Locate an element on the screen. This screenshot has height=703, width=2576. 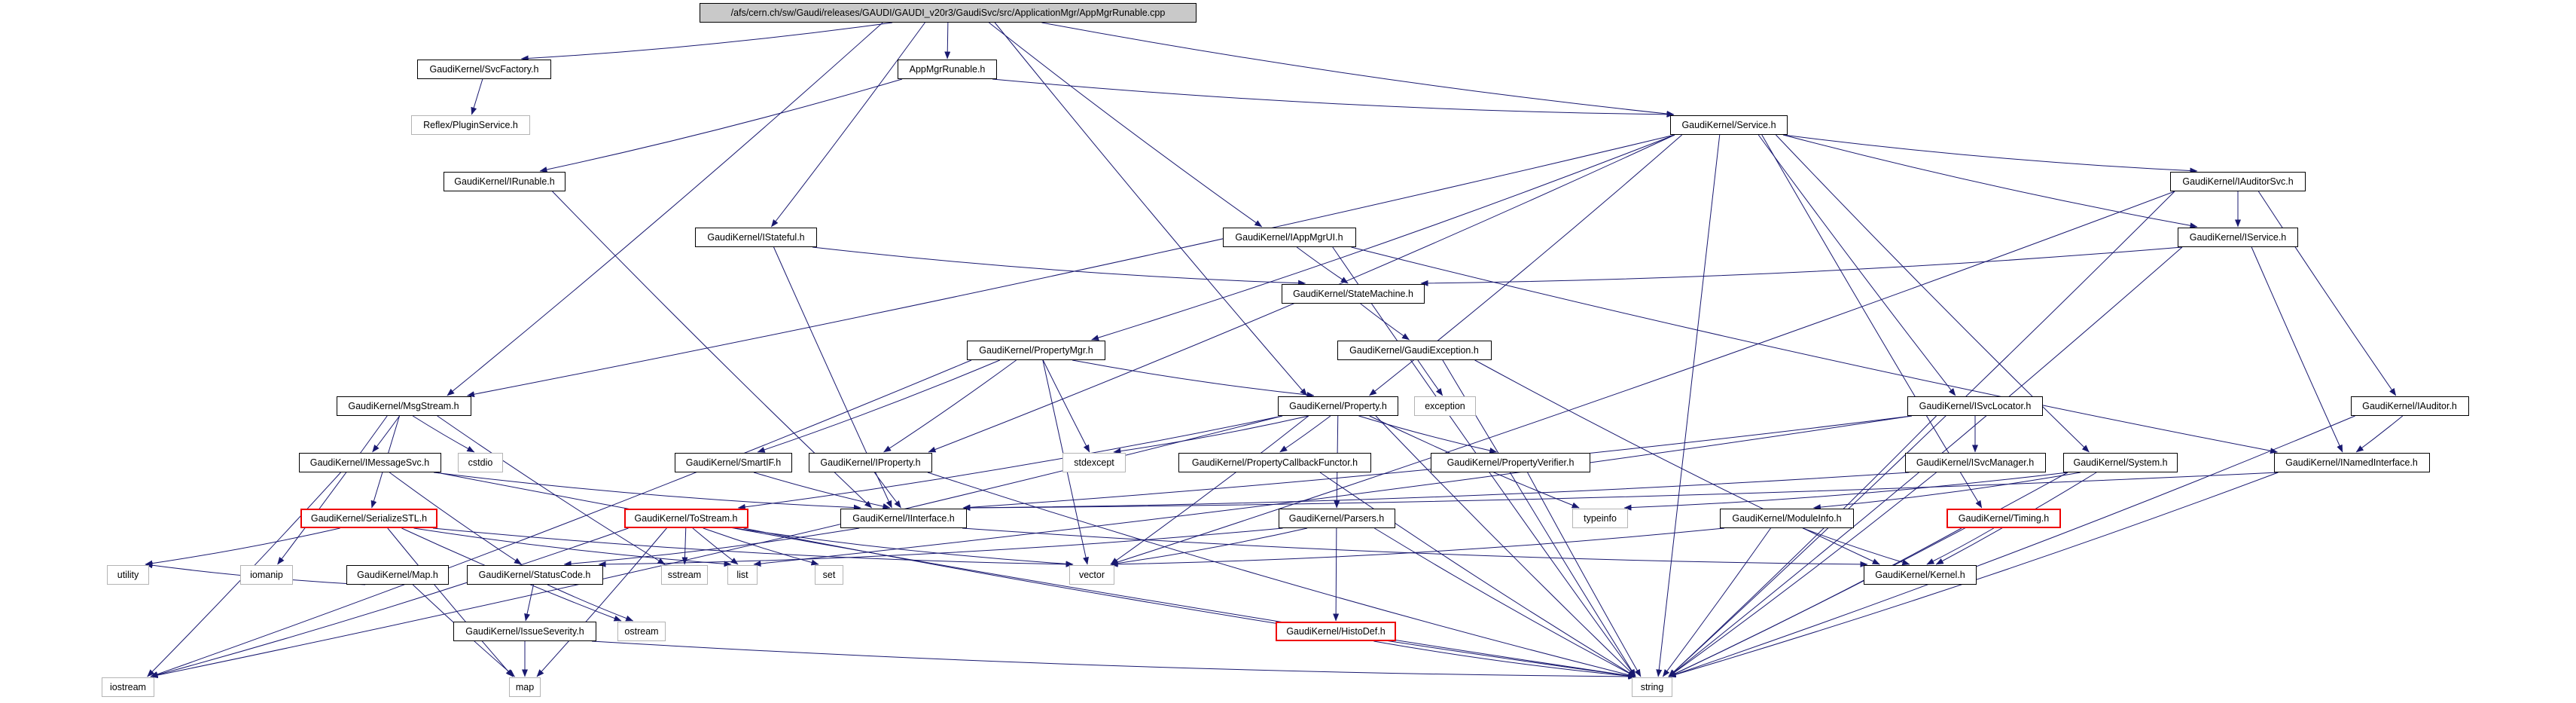
node-parsers: GaudiKernel/Parsers.h is located at coordinates (1336, 518).